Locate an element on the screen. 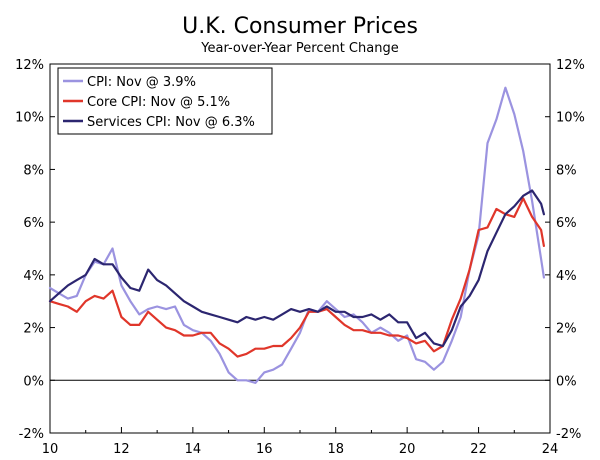 The image size is (600, 460). y-tick-label-left: -2% is located at coordinates (31, 434).